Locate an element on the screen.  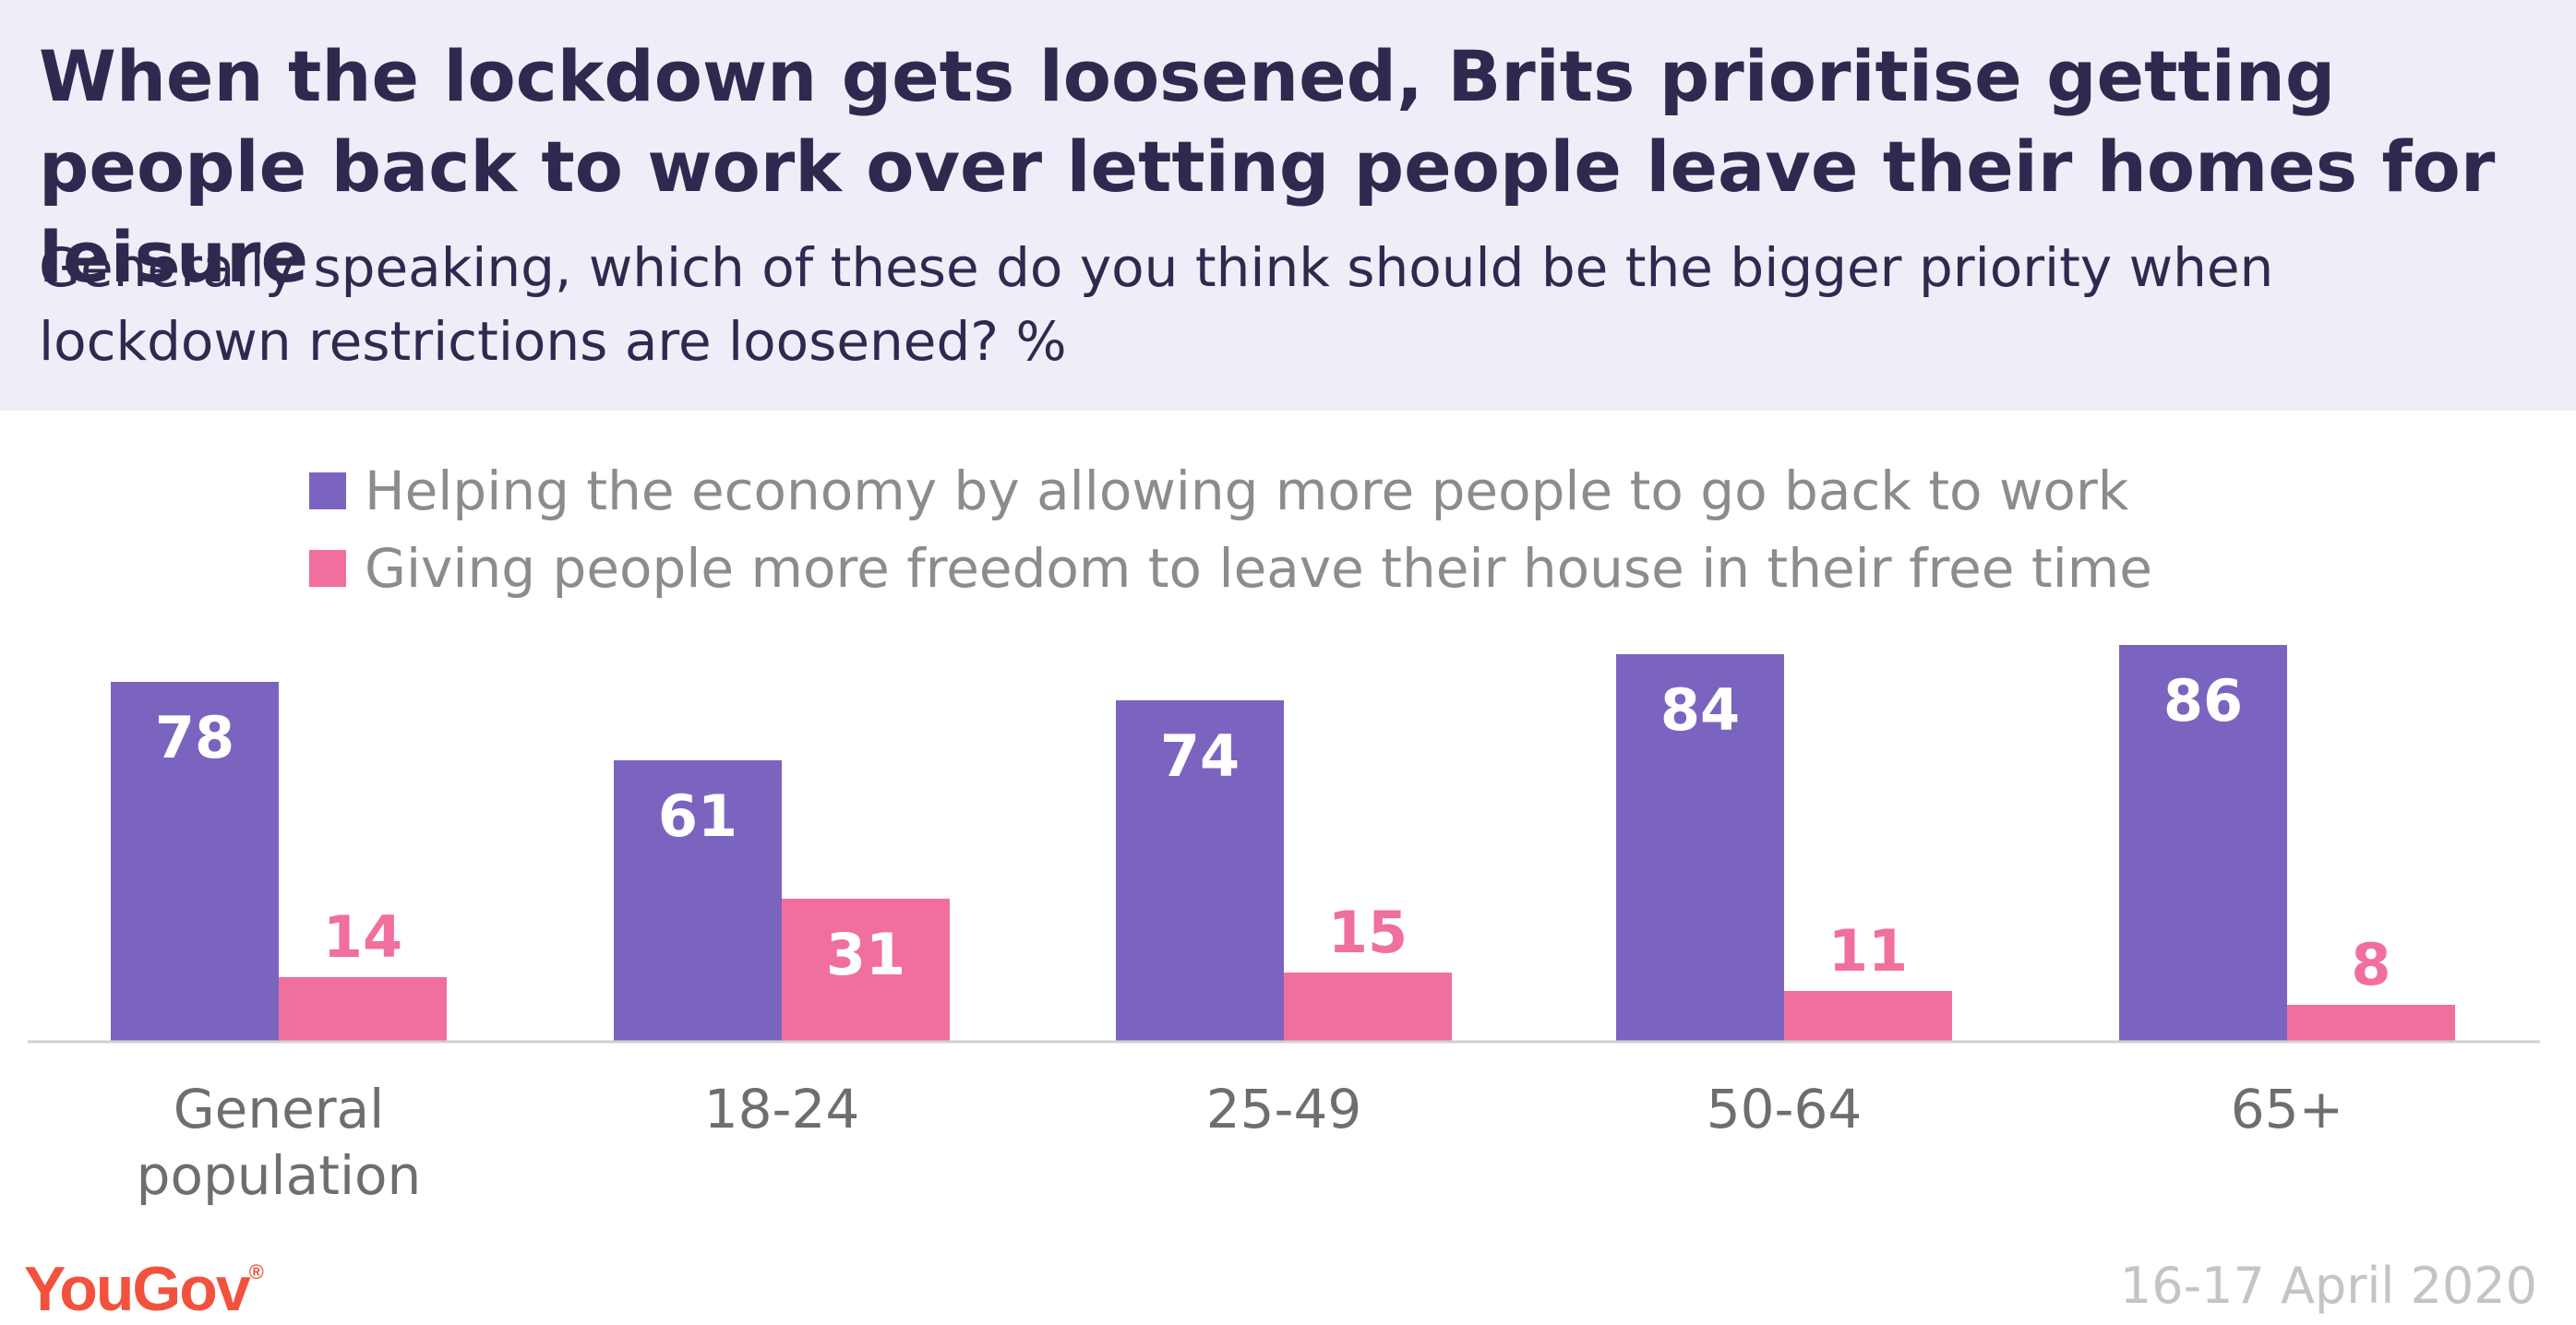
category-label-1: 18-24 is located at coordinates (782, 1109).